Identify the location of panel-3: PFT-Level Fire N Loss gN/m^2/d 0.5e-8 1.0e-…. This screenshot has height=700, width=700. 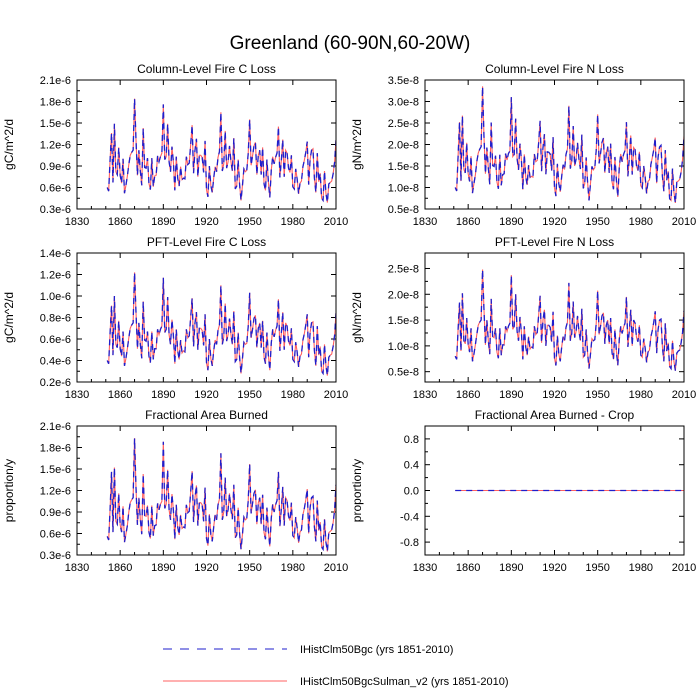
(523, 318).